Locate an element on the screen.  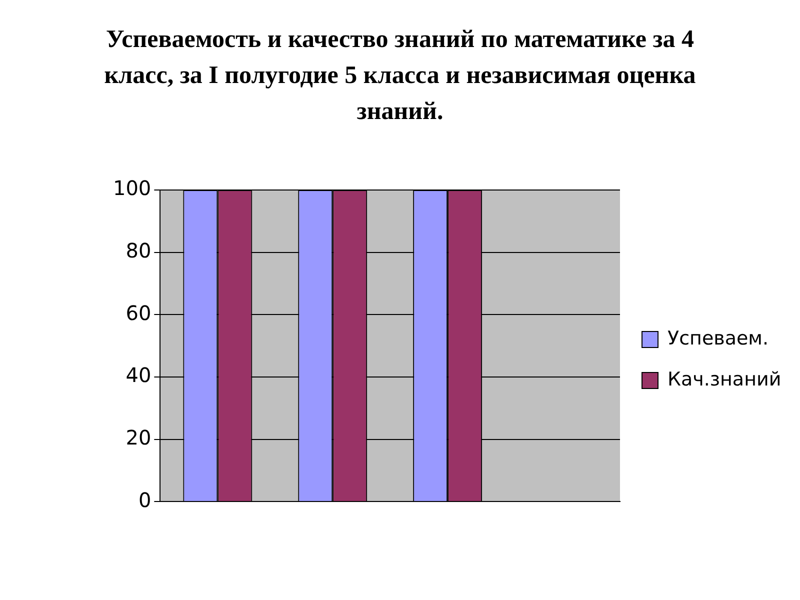
y-tick-label: 40 is located at coordinates (139, 375).